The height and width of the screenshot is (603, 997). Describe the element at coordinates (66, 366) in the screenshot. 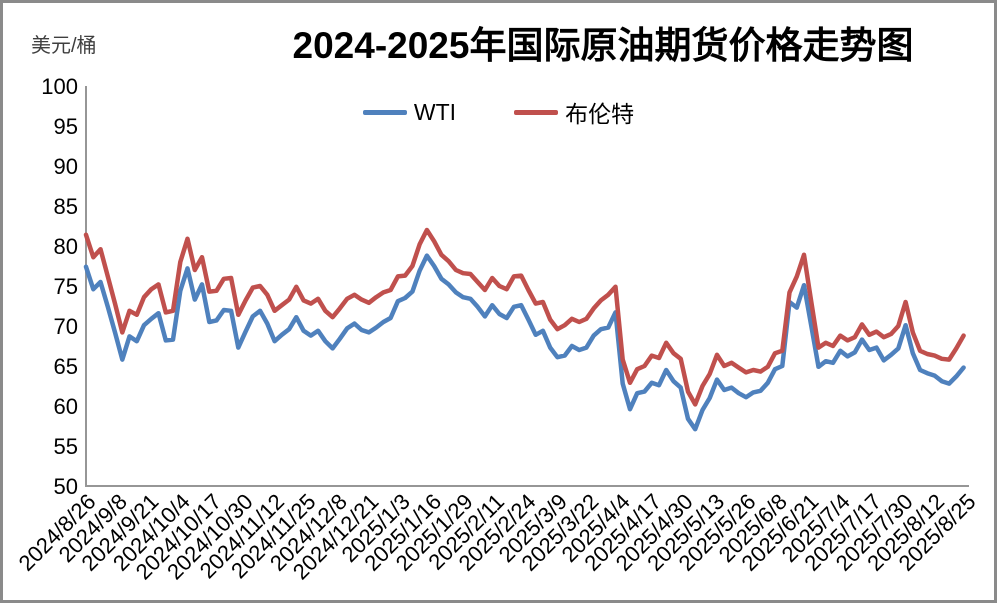

I see `y-tick-label: 65` at that location.